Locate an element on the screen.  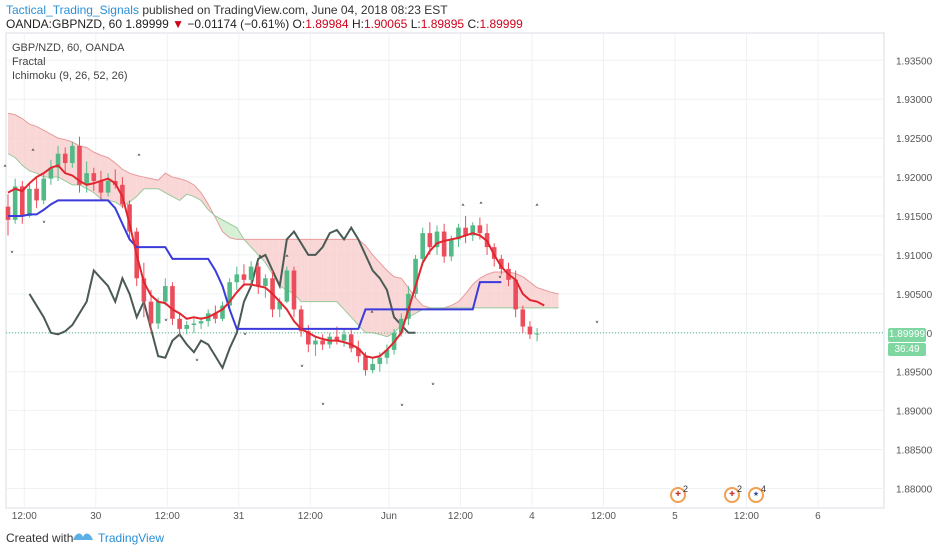
close-label: C: is located at coordinates (473, 24).